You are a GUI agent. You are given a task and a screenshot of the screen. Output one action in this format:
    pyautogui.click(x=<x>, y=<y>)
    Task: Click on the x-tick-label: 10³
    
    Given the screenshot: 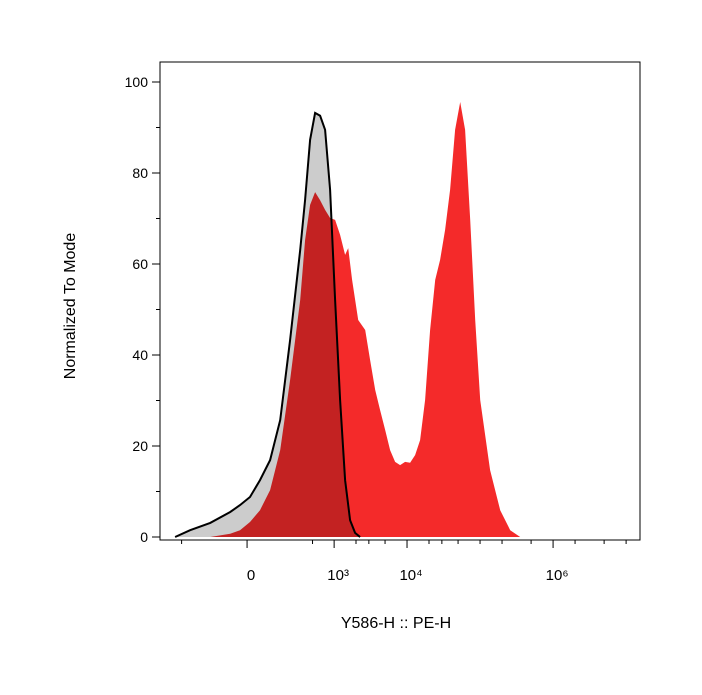 What is the action you would take?
    pyautogui.click(x=338, y=575)
    